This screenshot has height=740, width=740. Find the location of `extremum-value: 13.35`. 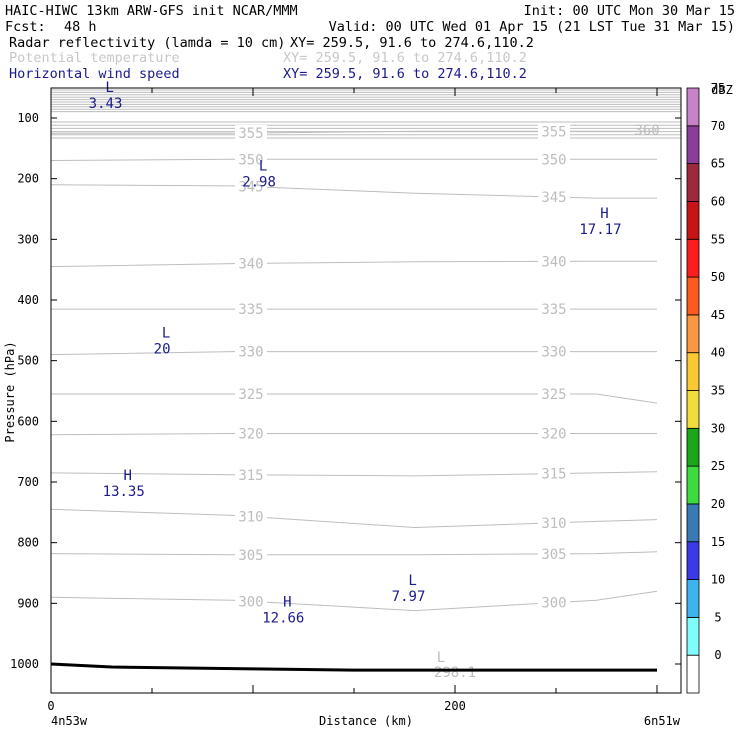

extremum-value: 13.35 is located at coordinates (124, 492).